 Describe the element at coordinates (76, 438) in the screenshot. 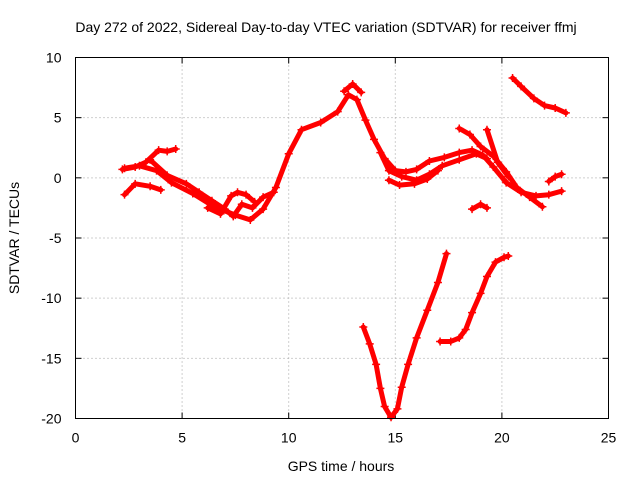

I see `x-tick-label: 0` at that location.